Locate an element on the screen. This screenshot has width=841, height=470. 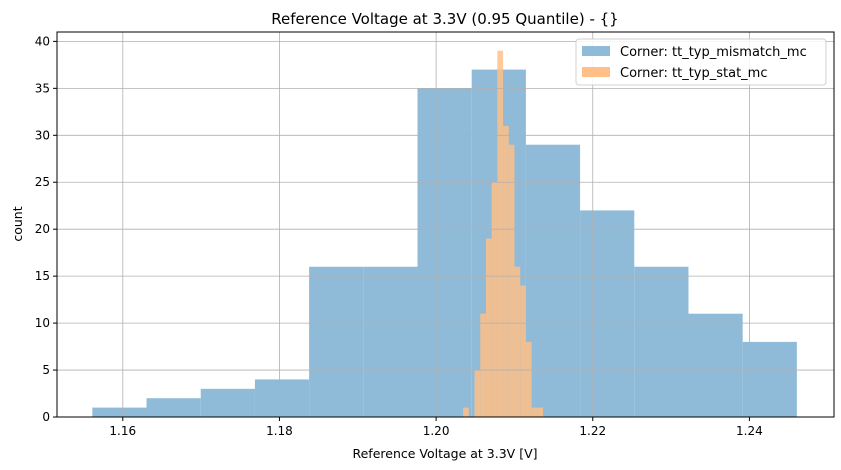
legend-label-stat: Corner: tt_typ_stat_mc is located at coordinates (694, 73).